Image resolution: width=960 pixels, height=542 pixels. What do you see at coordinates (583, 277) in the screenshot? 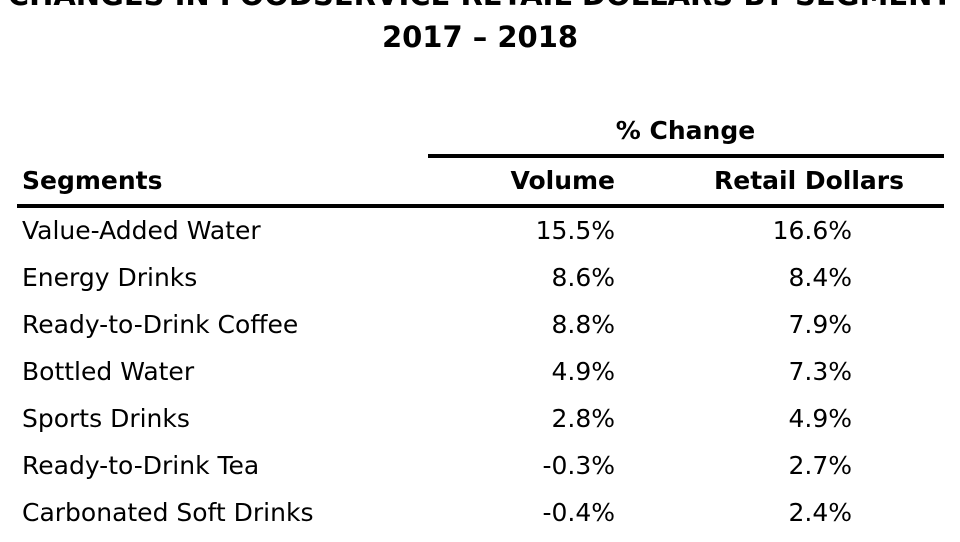
I see `volume-cell: 8.6%` at bounding box center [583, 277].